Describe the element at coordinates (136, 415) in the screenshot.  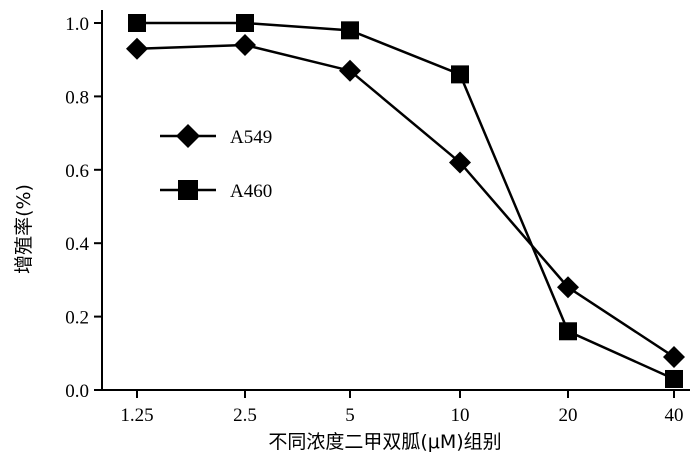
I see `x-tick-label: 1.25` at that location.